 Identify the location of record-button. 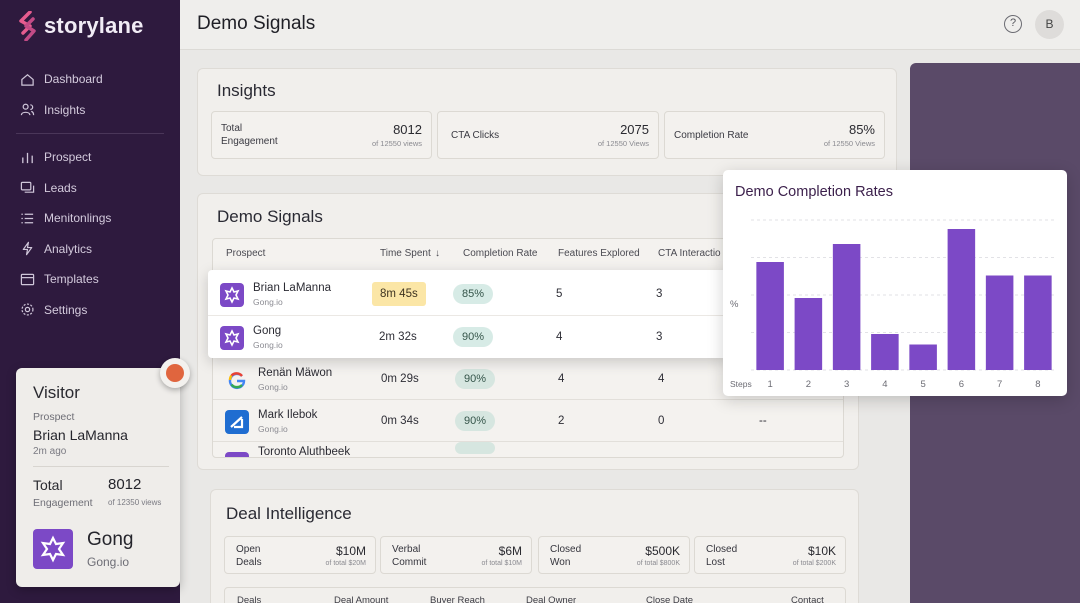
(175, 373).